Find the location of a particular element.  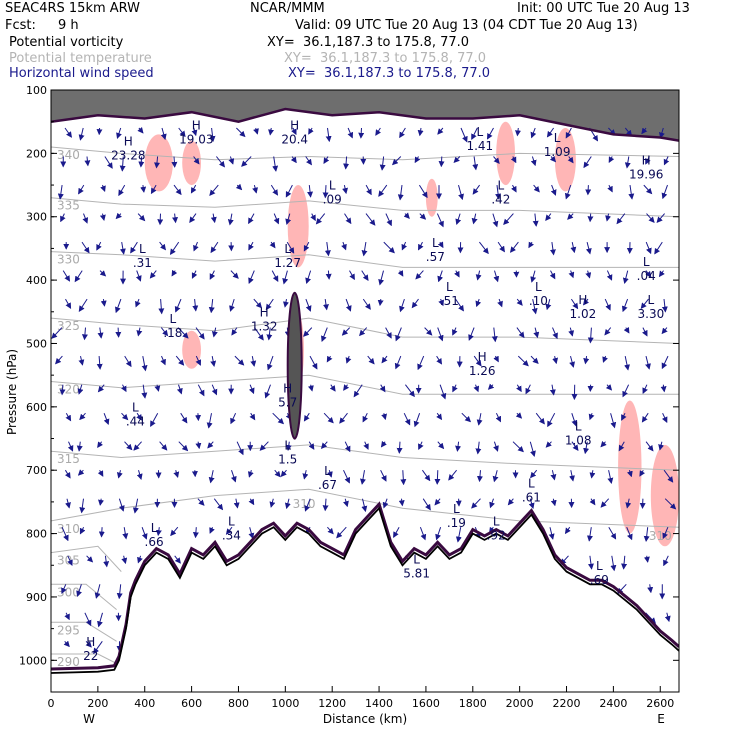

x-tick-label: 1600 is located at coordinates (426, 703).